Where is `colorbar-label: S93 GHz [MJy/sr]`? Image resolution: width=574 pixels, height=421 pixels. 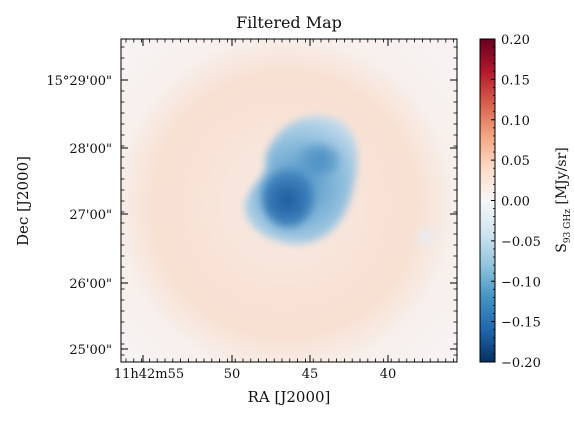 colorbar-label: S93 GHz [MJy/sr] is located at coordinates (563, 200).